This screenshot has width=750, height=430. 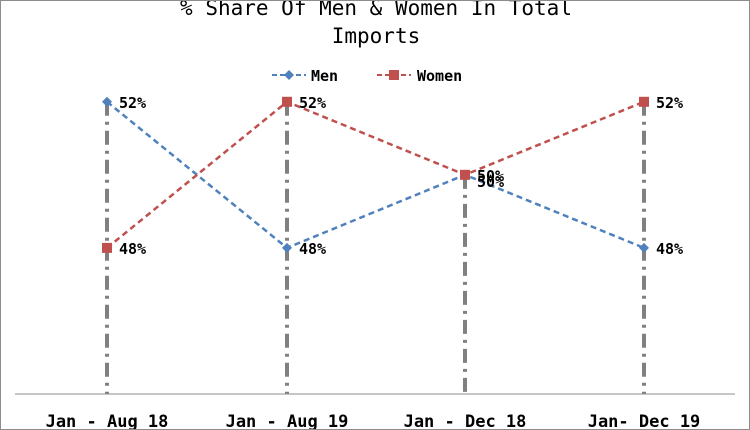 I want to click on chart-title-line-2: Imports, so click(x=376, y=36).